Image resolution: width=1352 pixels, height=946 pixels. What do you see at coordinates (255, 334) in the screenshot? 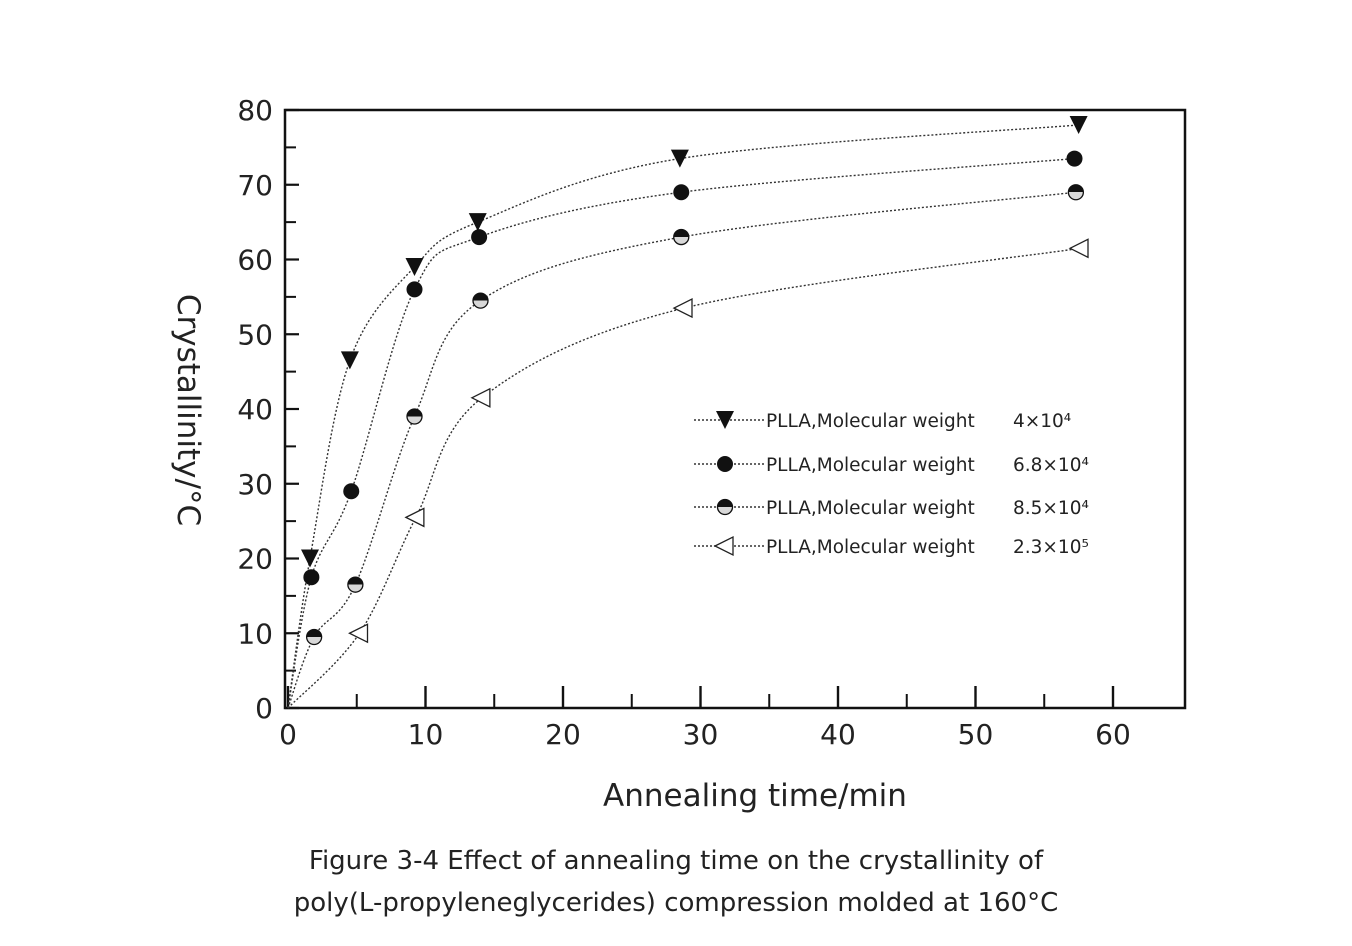
I see `y-tick-label: 50` at bounding box center [255, 334].